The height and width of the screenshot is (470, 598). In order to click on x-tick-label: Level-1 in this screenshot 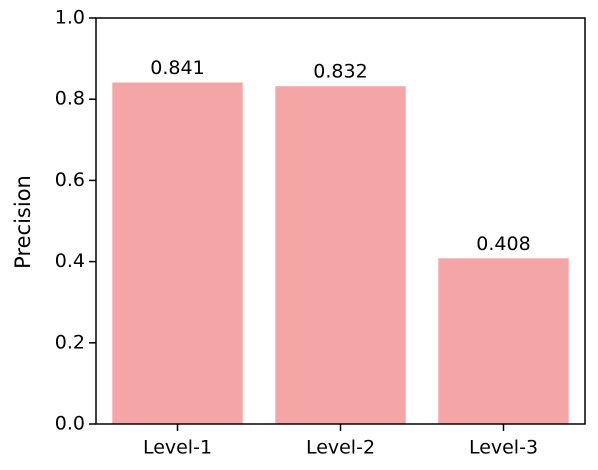, I will do `click(177, 448)`.